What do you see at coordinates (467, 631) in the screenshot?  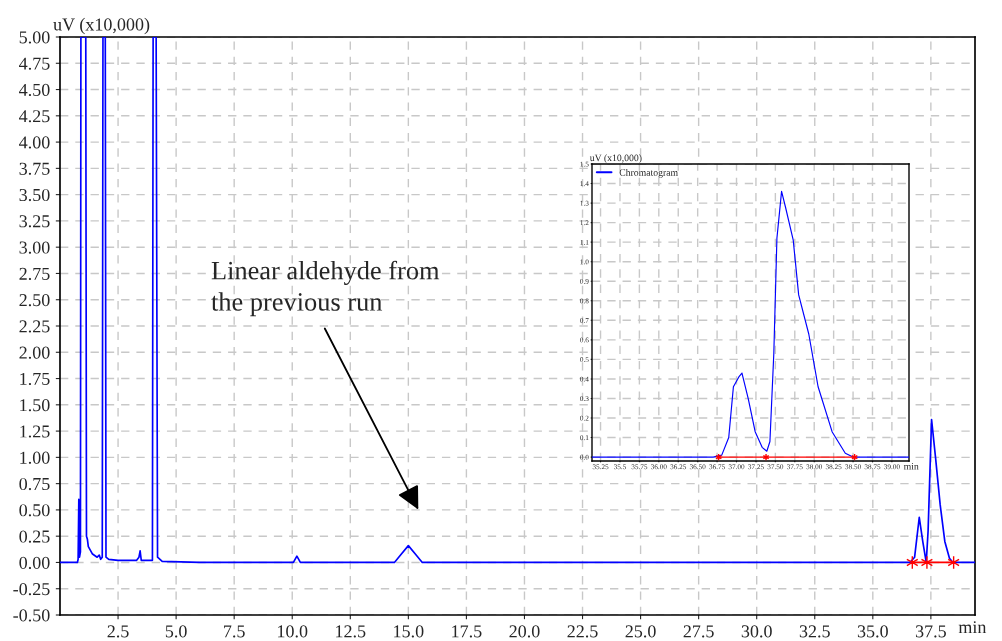 I see `x-tick-label: 17.5` at bounding box center [467, 631].